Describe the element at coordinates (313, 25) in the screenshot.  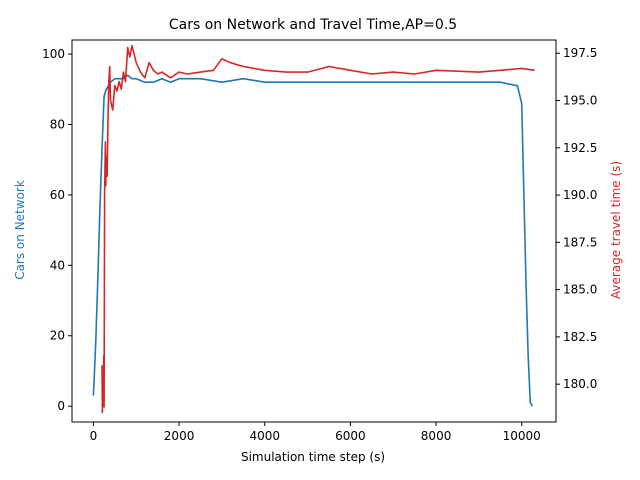
I see `chart-title: Cars on Network and Travel Time,AP=0.5` at that location.